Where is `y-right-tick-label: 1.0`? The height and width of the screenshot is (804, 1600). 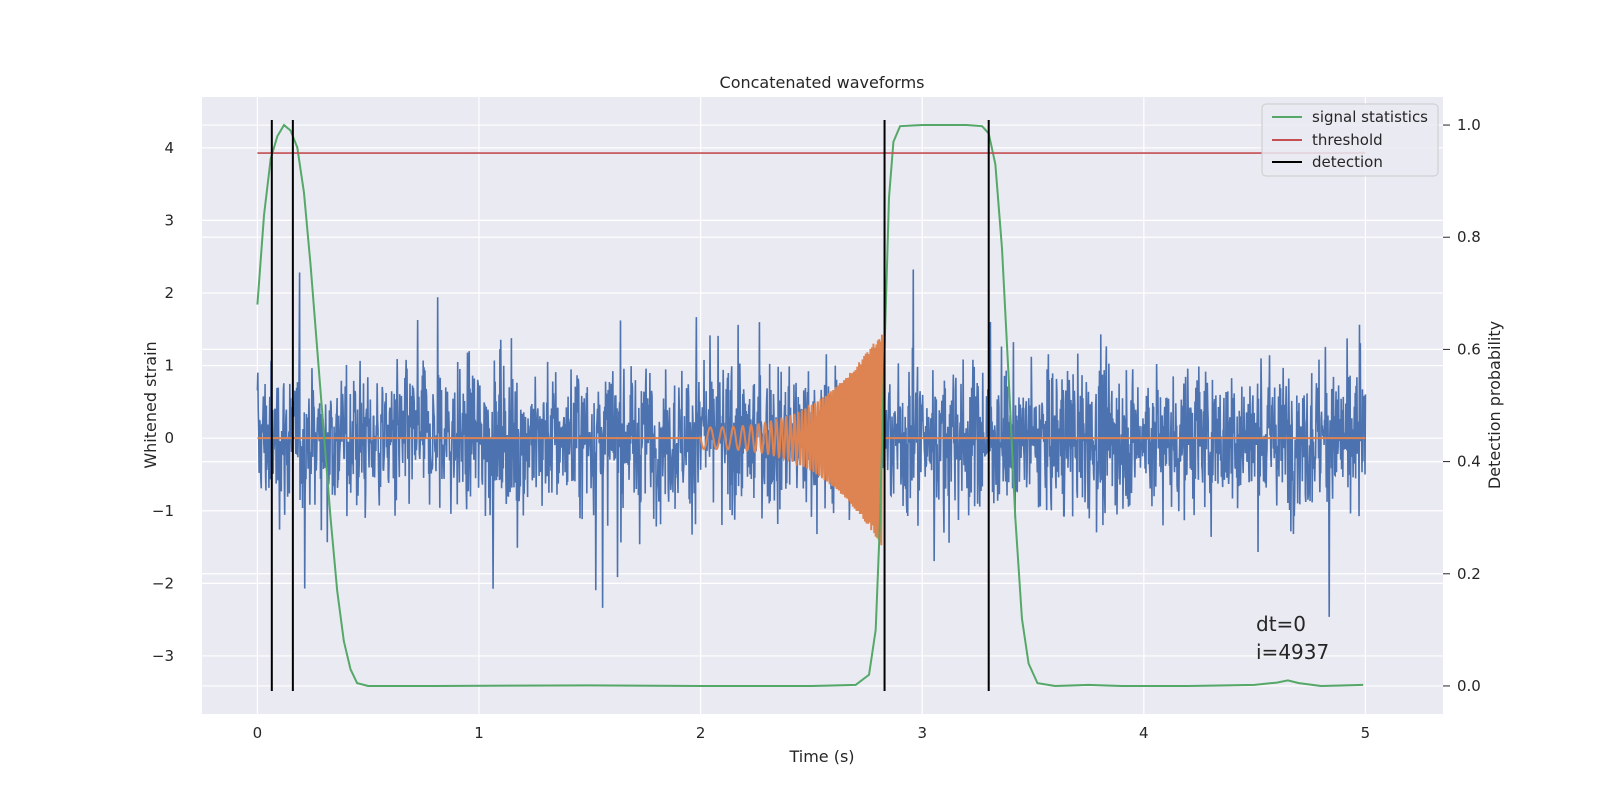 y-right-tick-label: 1.0 is located at coordinates (1469, 125).